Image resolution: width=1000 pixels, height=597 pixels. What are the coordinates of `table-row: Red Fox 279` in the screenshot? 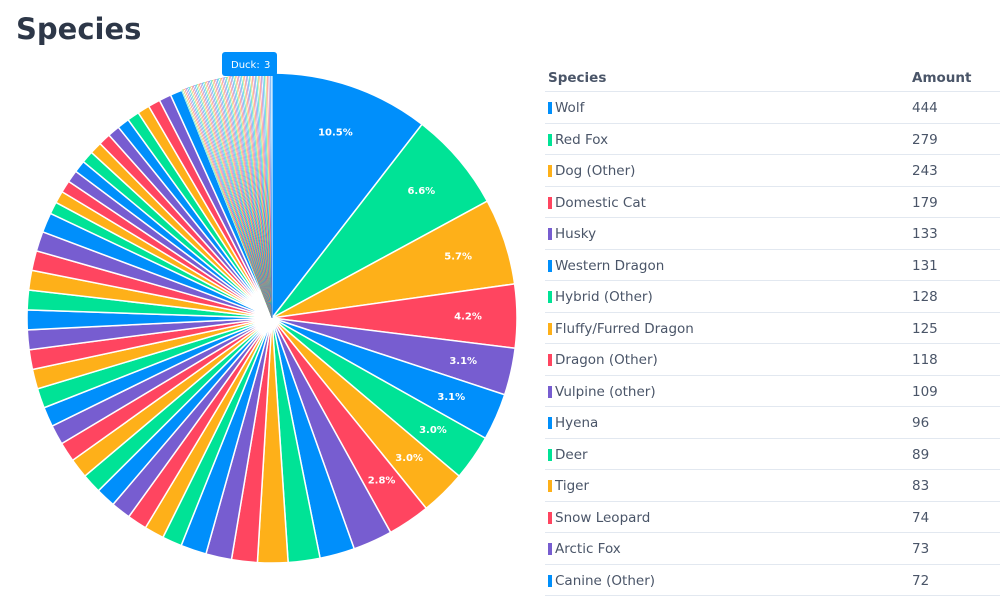 It's located at (772, 139).